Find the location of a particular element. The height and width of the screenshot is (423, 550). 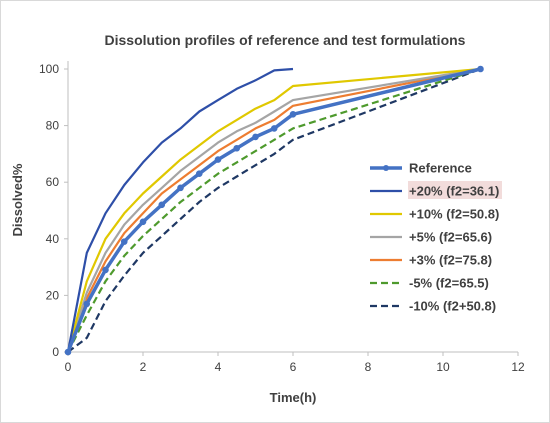

y-tick-label: 60 is located at coordinates (53, 182).